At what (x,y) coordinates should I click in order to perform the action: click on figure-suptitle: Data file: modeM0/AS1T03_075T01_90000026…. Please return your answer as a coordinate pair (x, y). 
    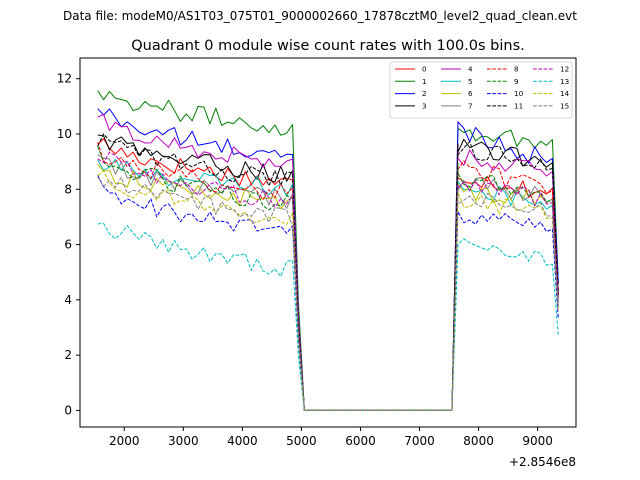
    Looking at the image, I should click on (320, 16).